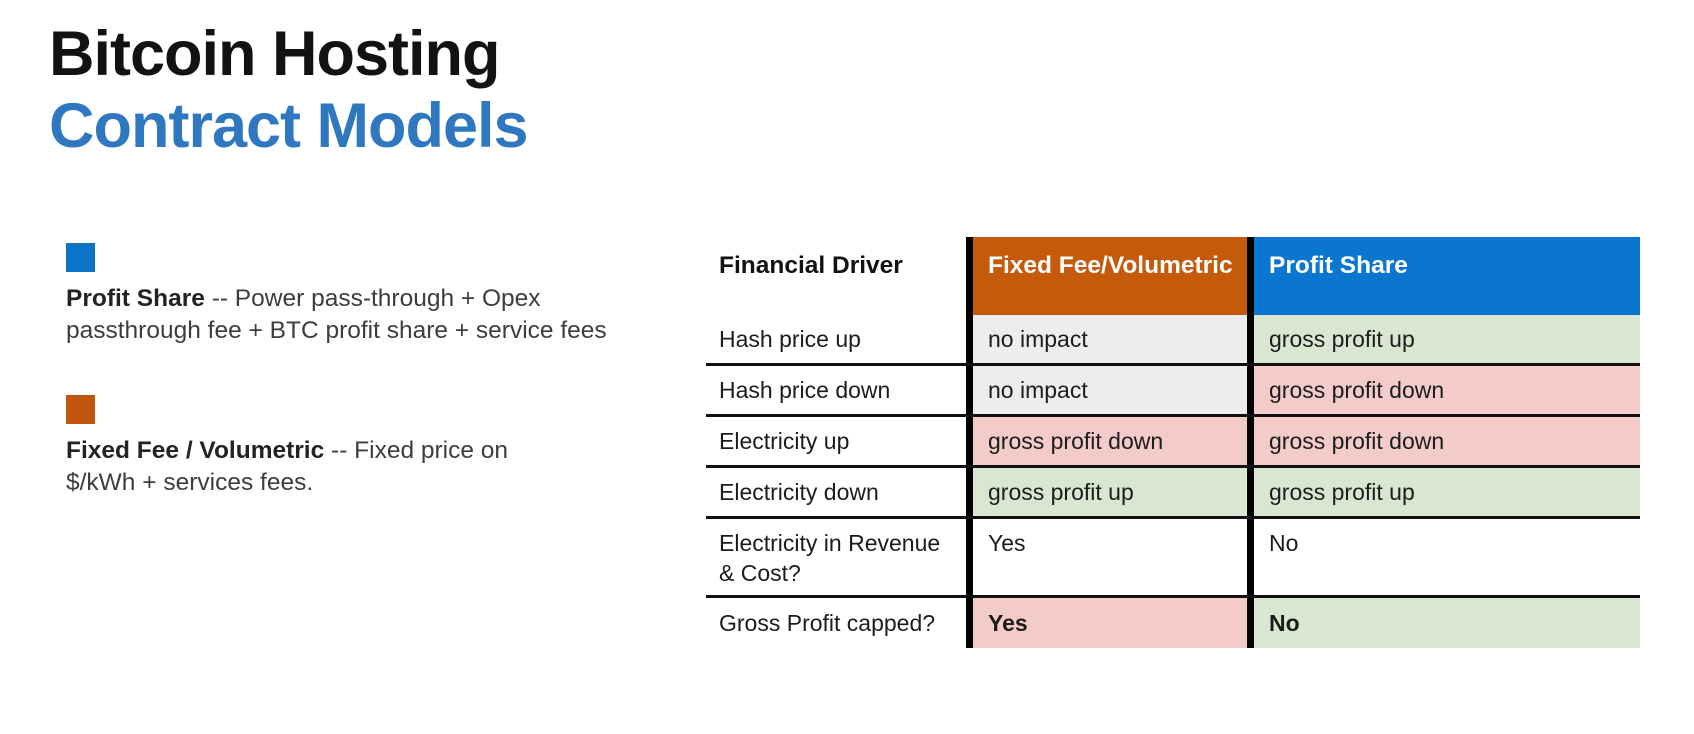 The image size is (1694, 734). Describe the element at coordinates (1106, 441) in the screenshot. I see `fixed-fee-cell: gross profit down` at that location.